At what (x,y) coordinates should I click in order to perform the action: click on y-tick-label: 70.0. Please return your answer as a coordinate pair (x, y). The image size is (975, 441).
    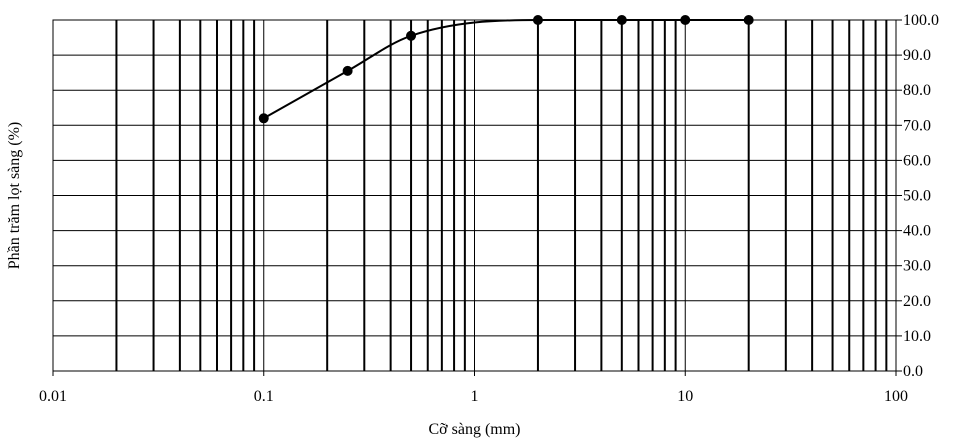
    Looking at the image, I should click on (917, 125).